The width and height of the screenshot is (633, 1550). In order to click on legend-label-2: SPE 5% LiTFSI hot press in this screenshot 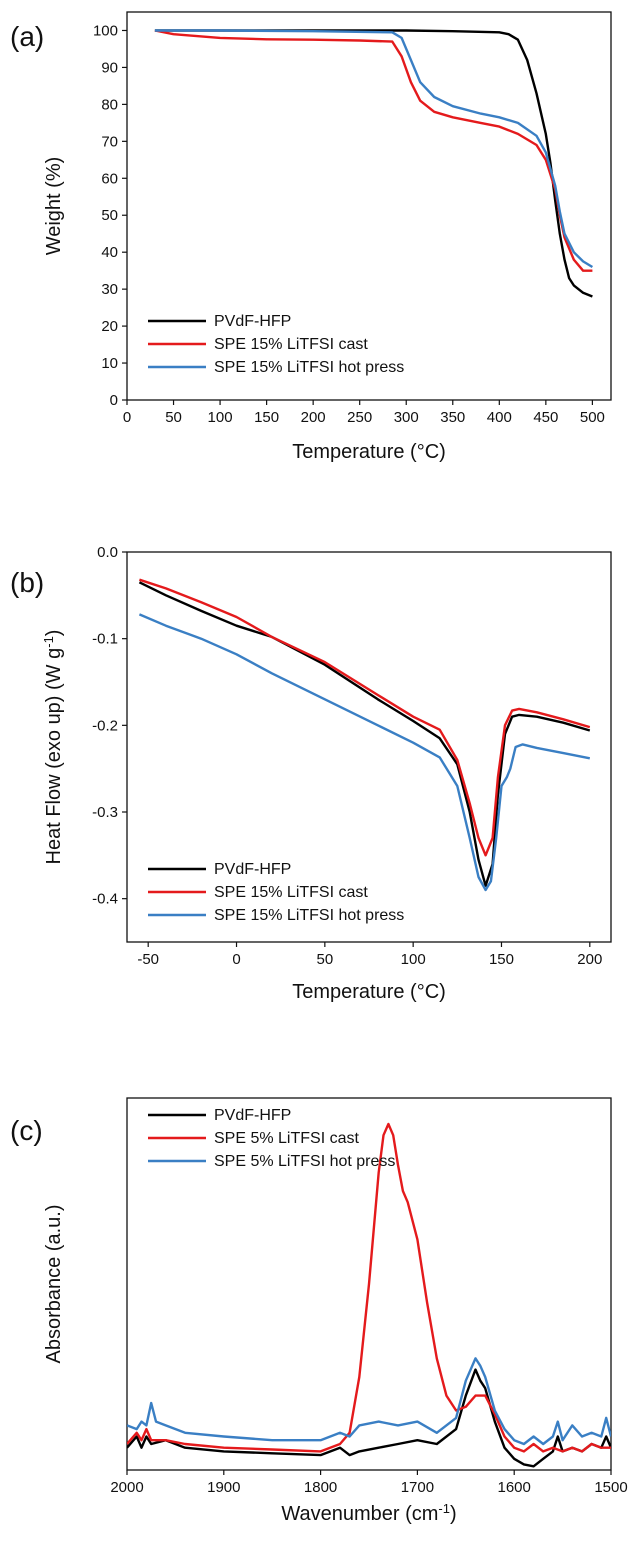, I will do `click(304, 1161)`.